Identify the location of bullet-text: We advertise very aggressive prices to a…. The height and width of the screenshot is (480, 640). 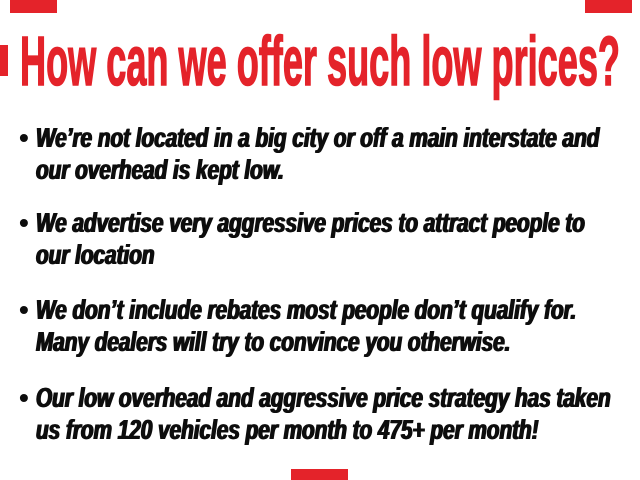
(338, 239).